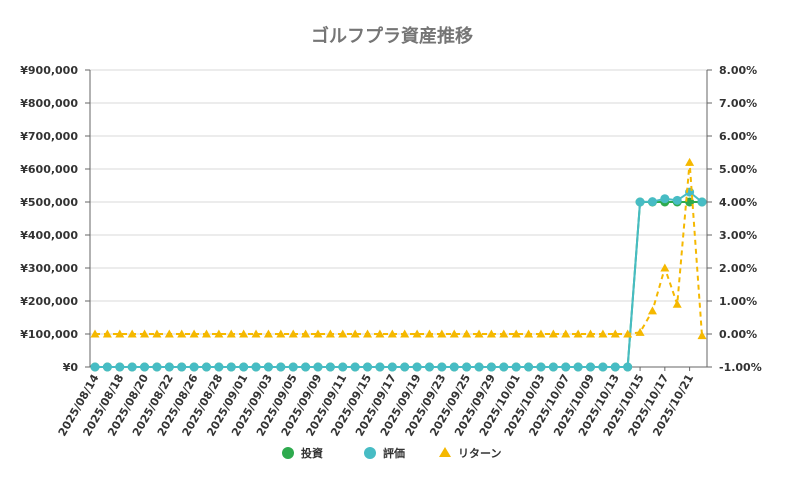 The image size is (786, 489). What do you see at coordinates (312, 453) in the screenshot?
I see `legend-label: 投資` at bounding box center [312, 453].